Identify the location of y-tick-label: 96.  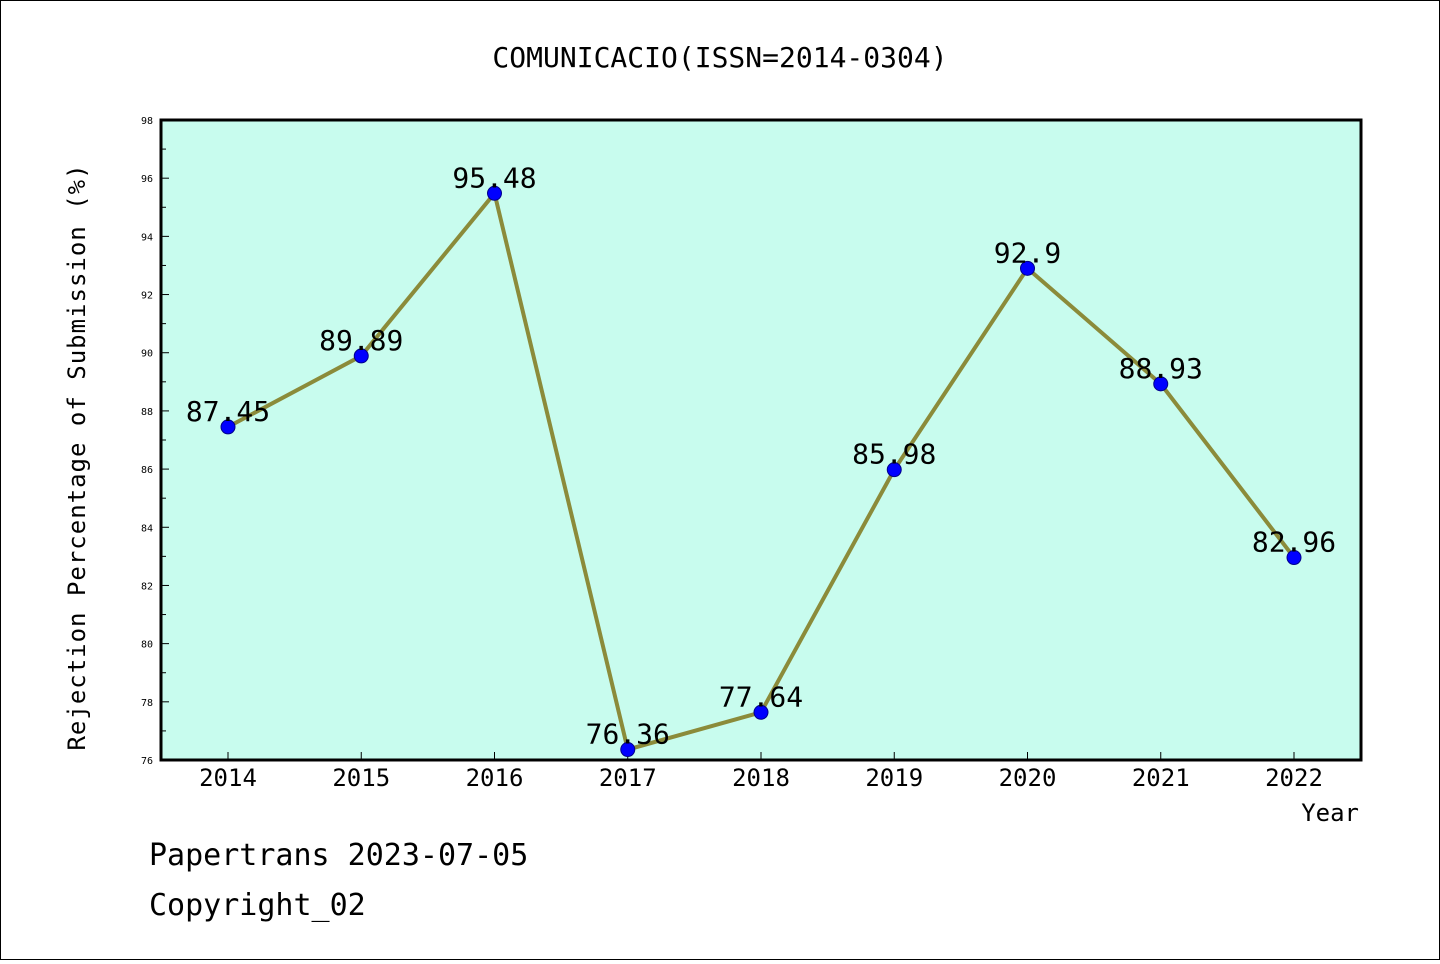
(147, 179).